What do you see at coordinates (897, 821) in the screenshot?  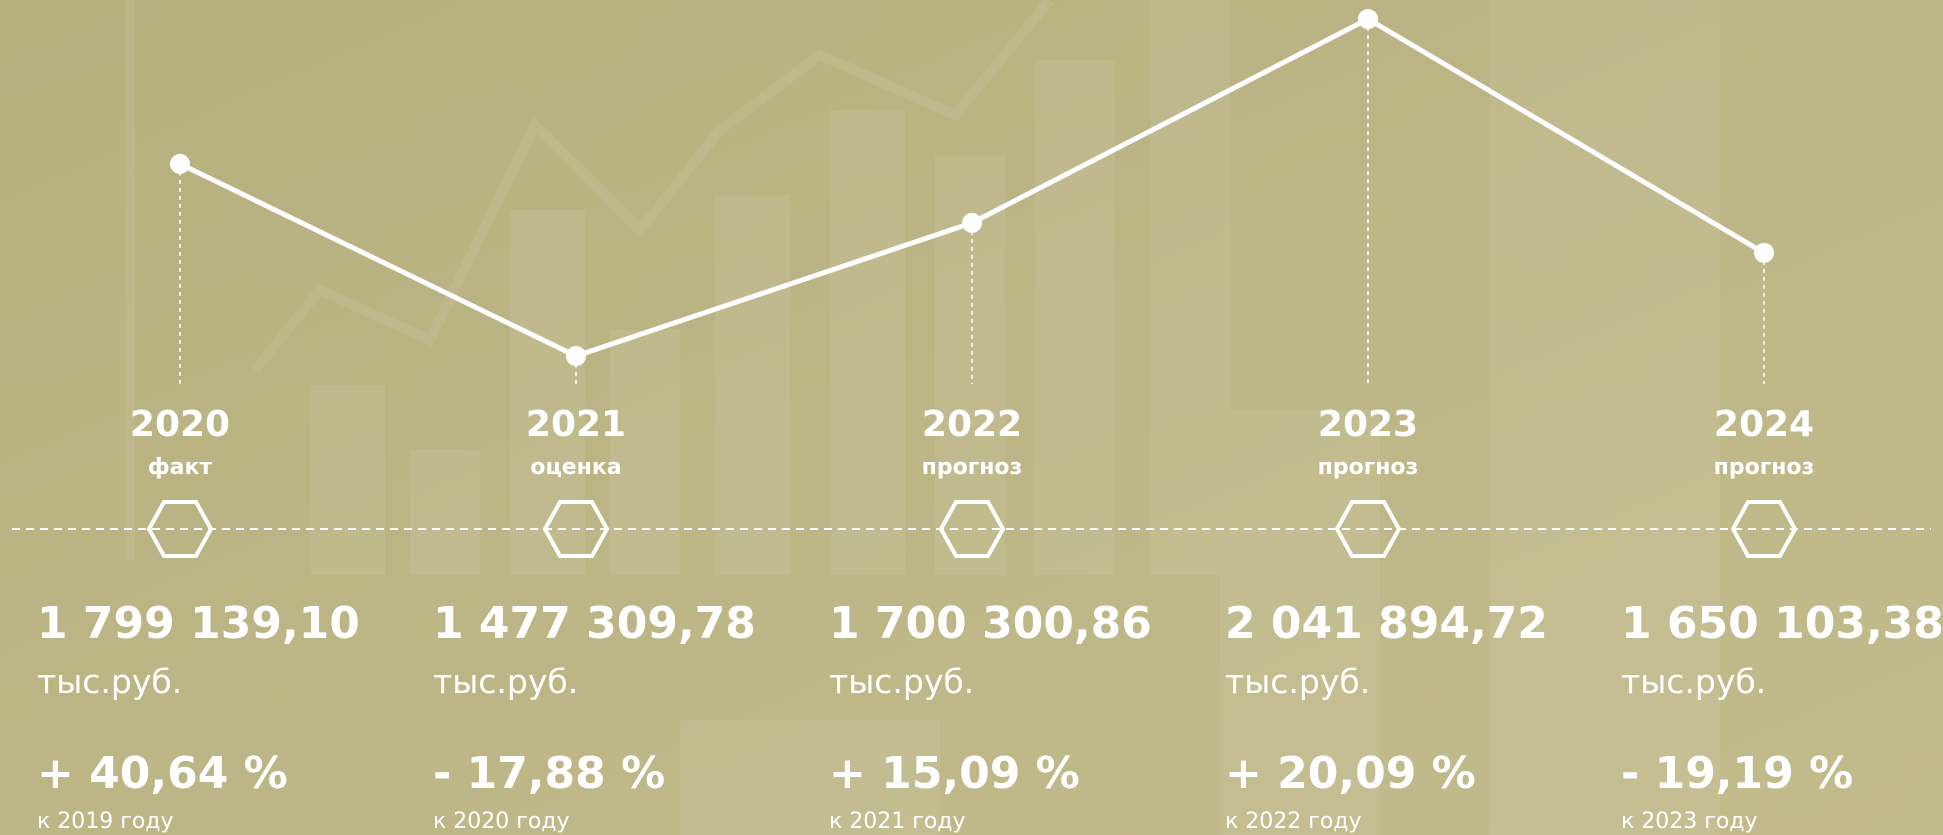 I see `change-base: к 2021 году` at bounding box center [897, 821].